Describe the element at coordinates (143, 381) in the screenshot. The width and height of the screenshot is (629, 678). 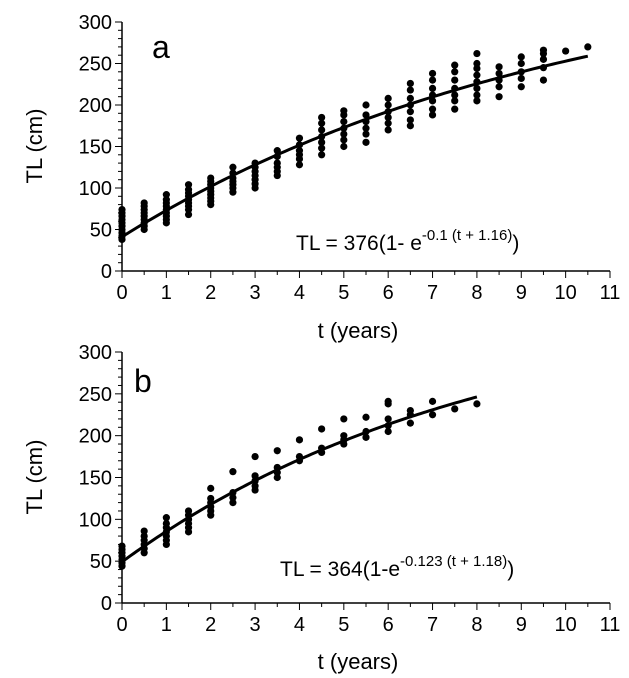
I see `panel-letter-b: b` at that location.